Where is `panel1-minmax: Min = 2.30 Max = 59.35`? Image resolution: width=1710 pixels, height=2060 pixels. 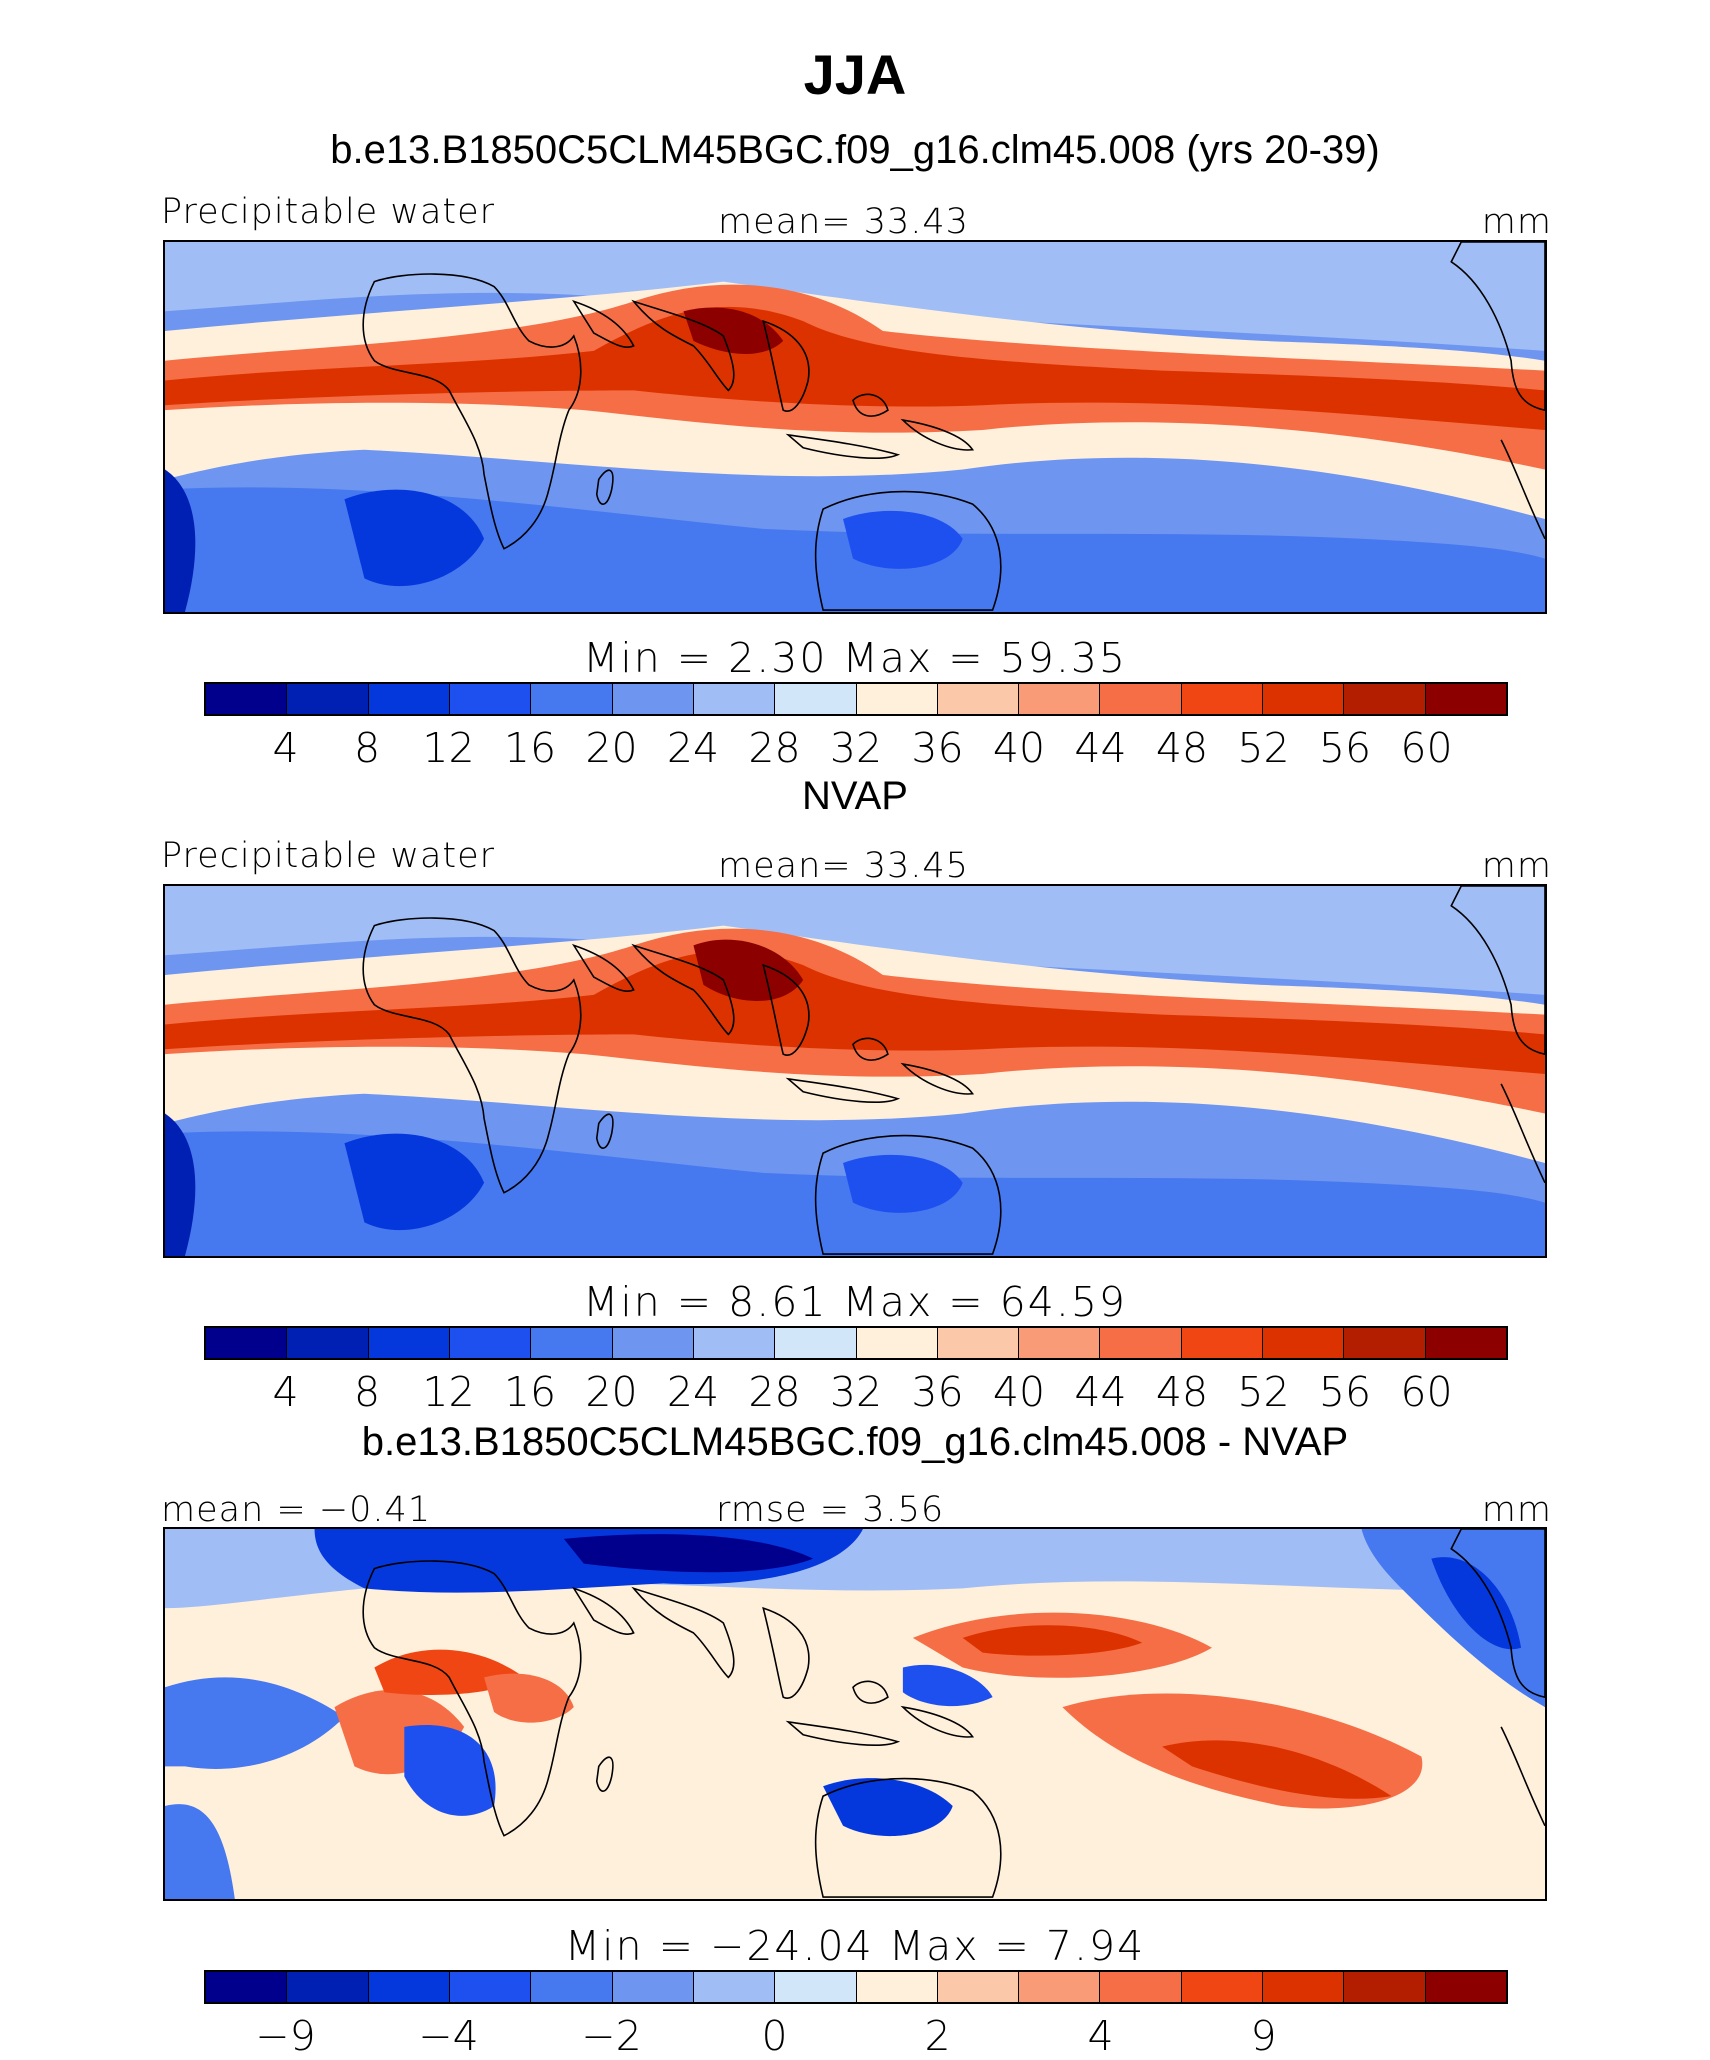 panel1-minmax: Min = 2.30 Max = 59.35 is located at coordinates (855, 658).